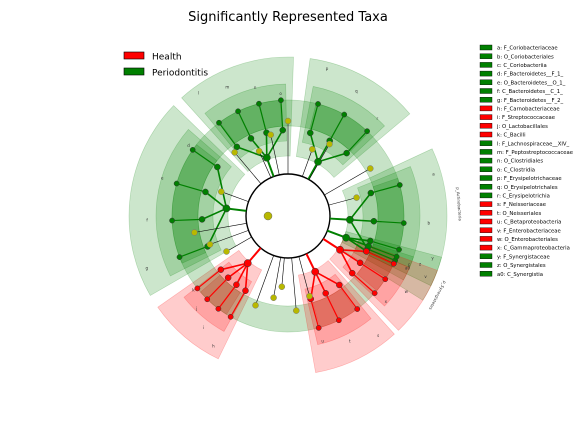 The image size is (576, 432). I want to click on key-swatch-g, so click(486, 99).